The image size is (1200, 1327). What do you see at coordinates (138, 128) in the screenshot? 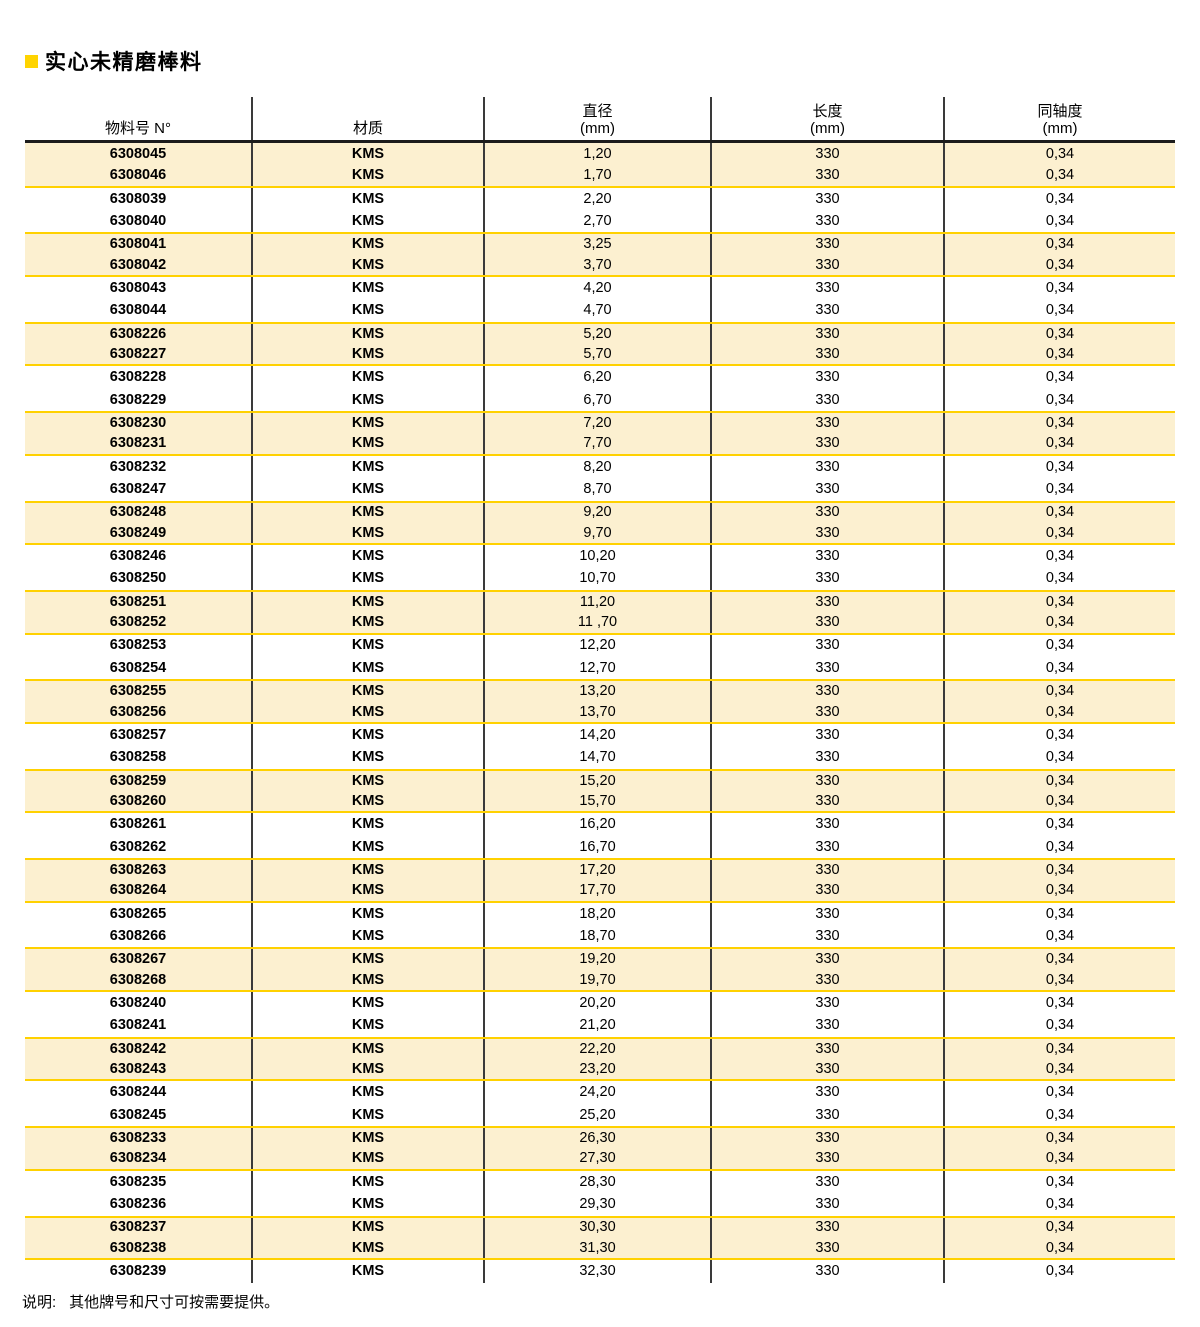
I see `header-line: 物料号 N°` at bounding box center [138, 128].